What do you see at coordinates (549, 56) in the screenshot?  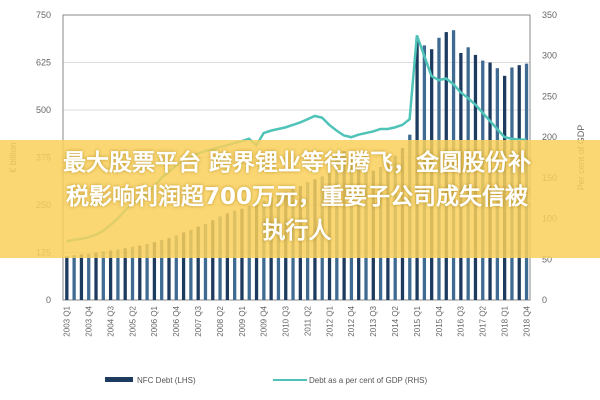 I see `right-tick-label: 300` at bounding box center [549, 56].